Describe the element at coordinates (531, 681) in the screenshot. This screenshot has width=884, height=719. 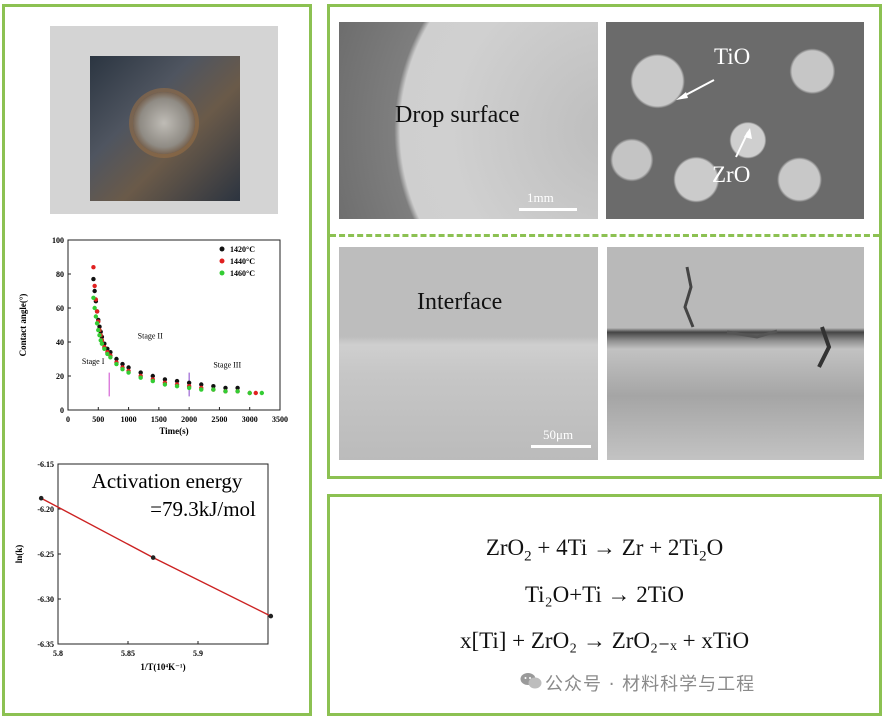
I see `wechat-icon` at that location.